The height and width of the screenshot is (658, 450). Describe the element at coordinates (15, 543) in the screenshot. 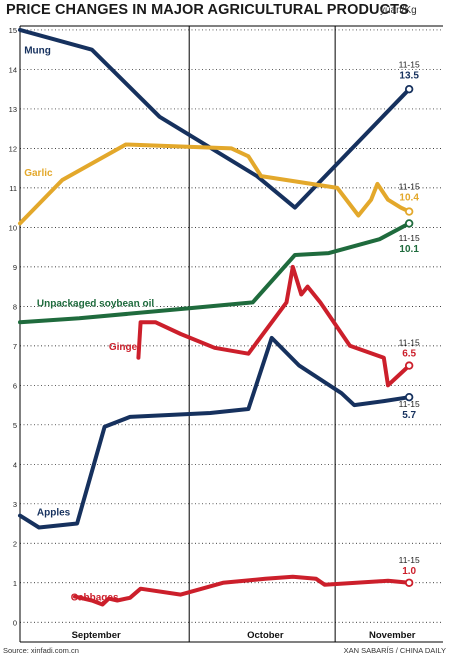

I see `y-tick-label: 2` at that location.